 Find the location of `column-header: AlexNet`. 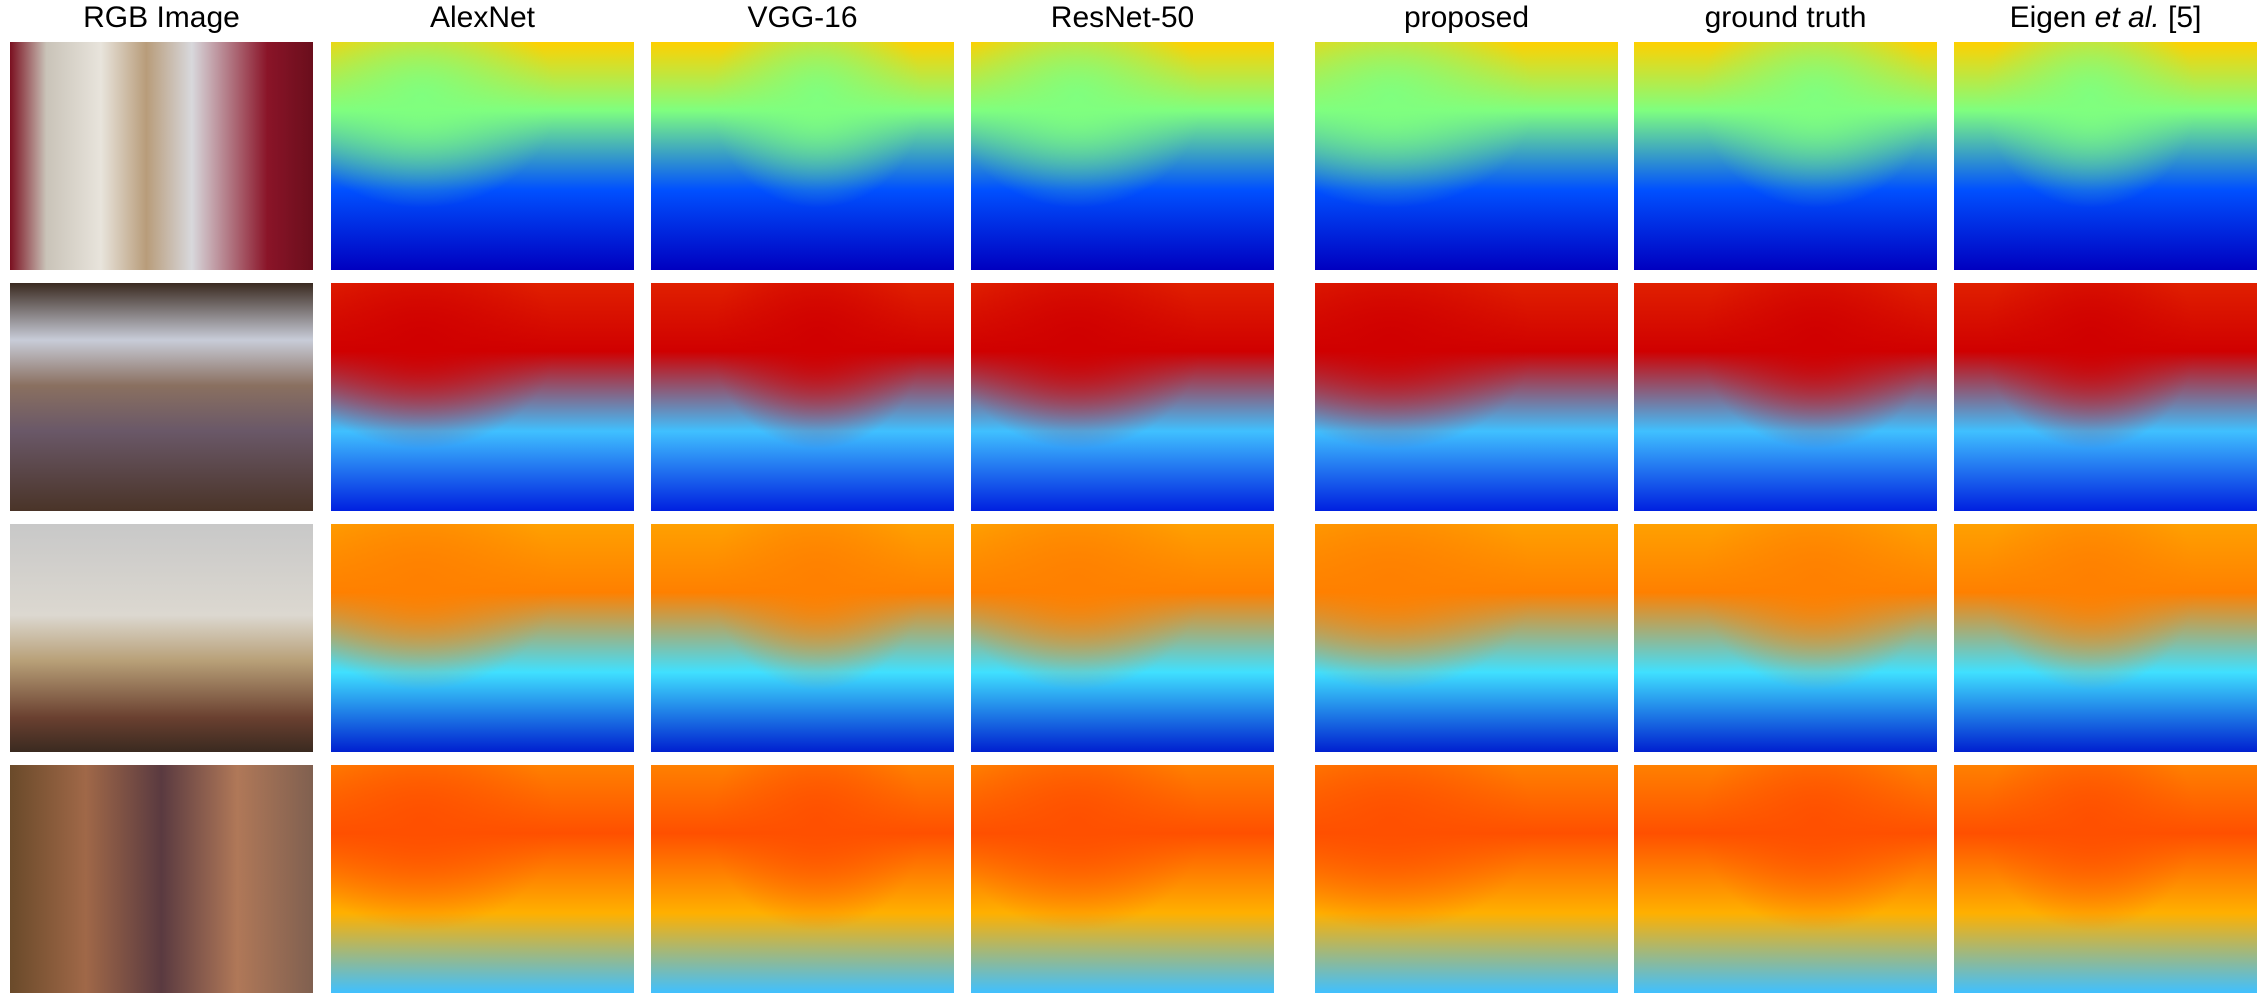

column-header: AlexNet is located at coordinates (482, 17).